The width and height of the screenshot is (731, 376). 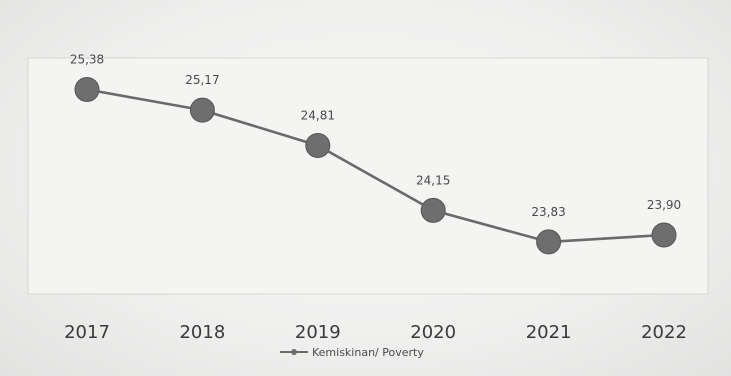 What do you see at coordinates (87, 60) in the screenshot?
I see `data-label-2017: 25,38` at bounding box center [87, 60].